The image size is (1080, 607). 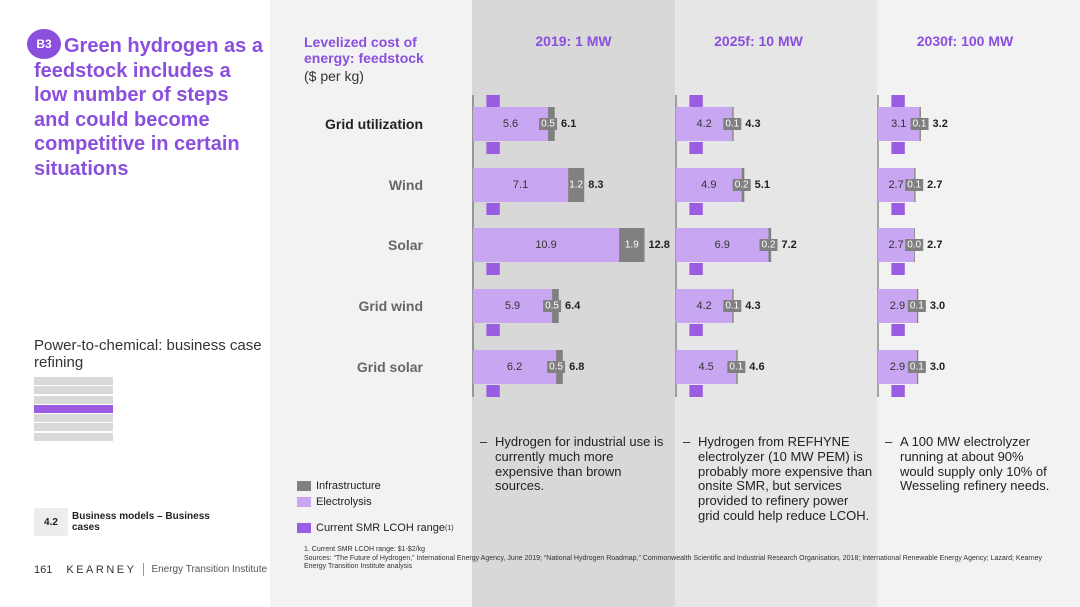 I want to click on panel-title-2025: 2025f: 10 MW, so click(x=758, y=41).